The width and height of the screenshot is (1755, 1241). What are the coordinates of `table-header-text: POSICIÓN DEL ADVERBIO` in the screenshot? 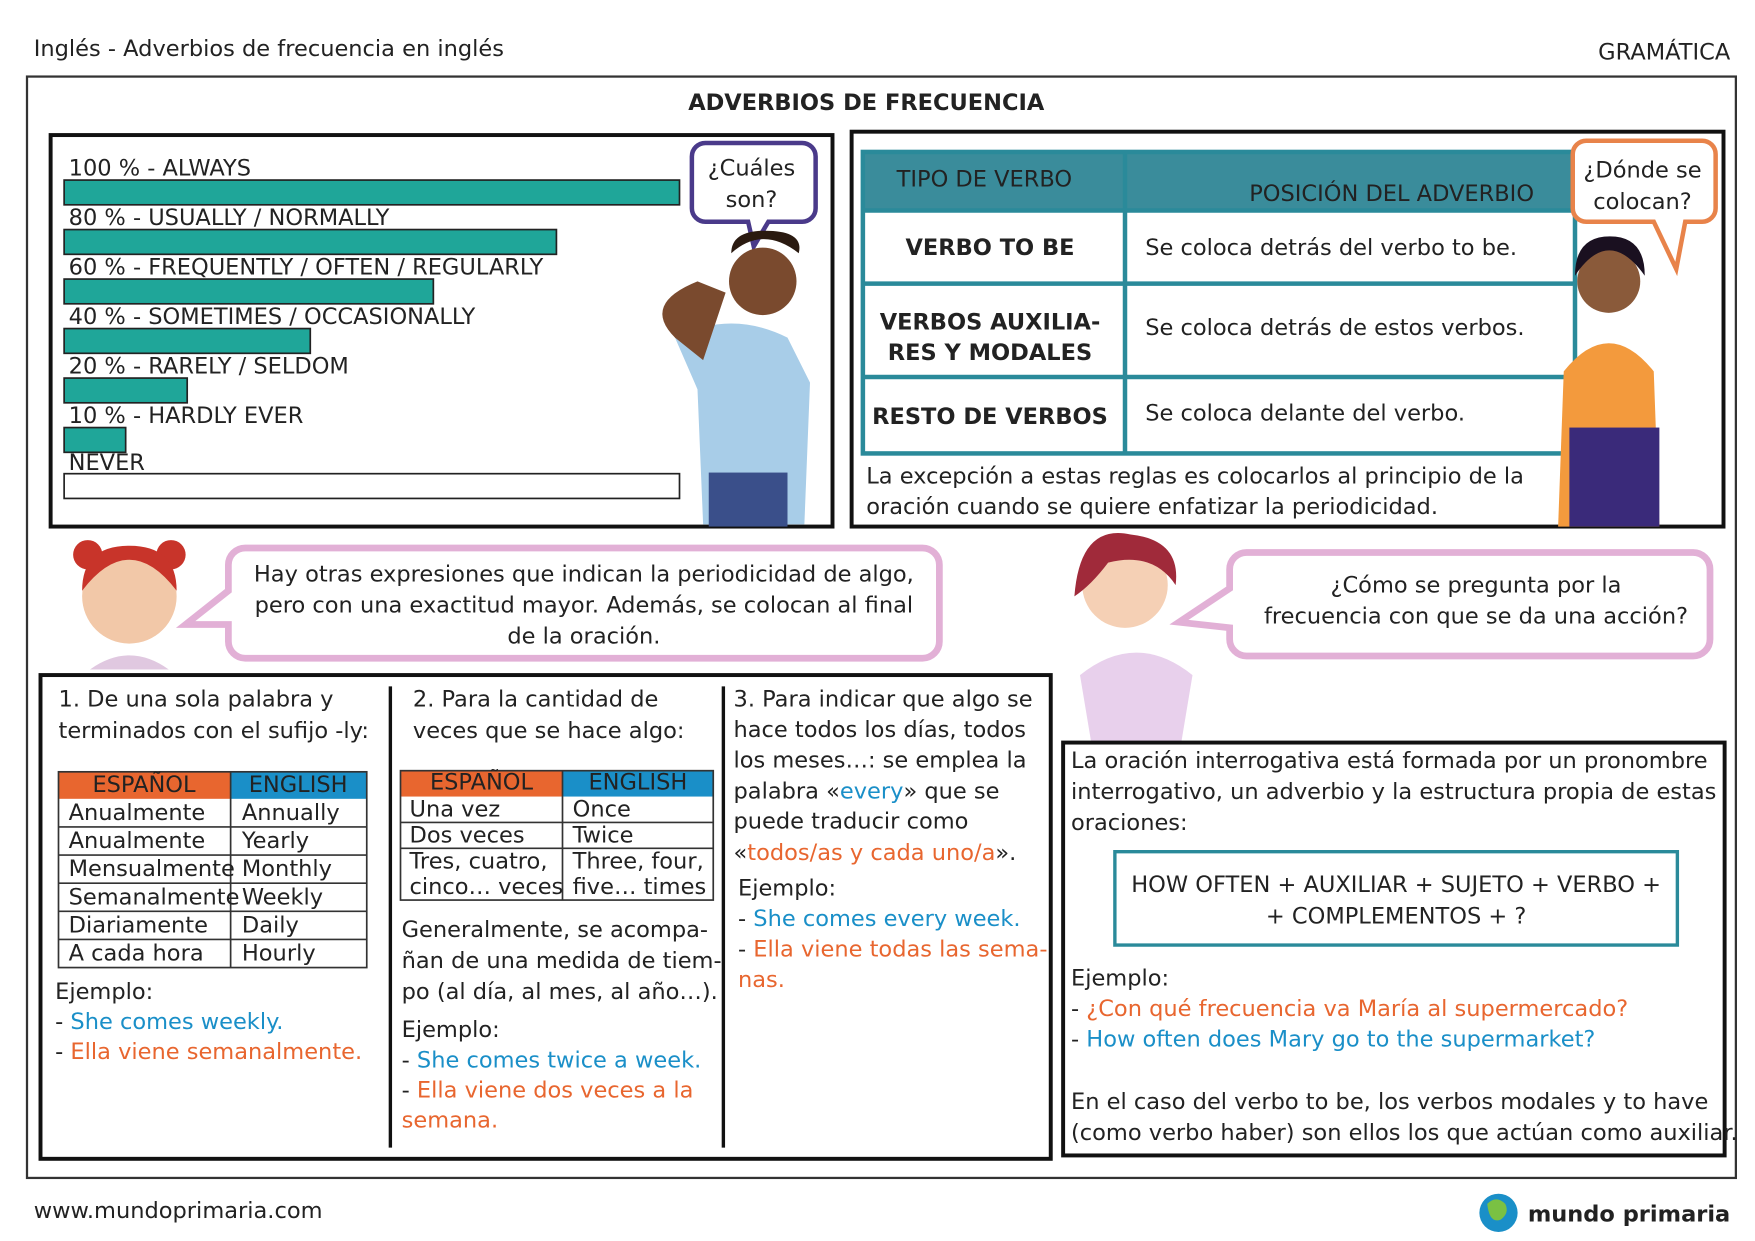 It's located at (1391, 193).